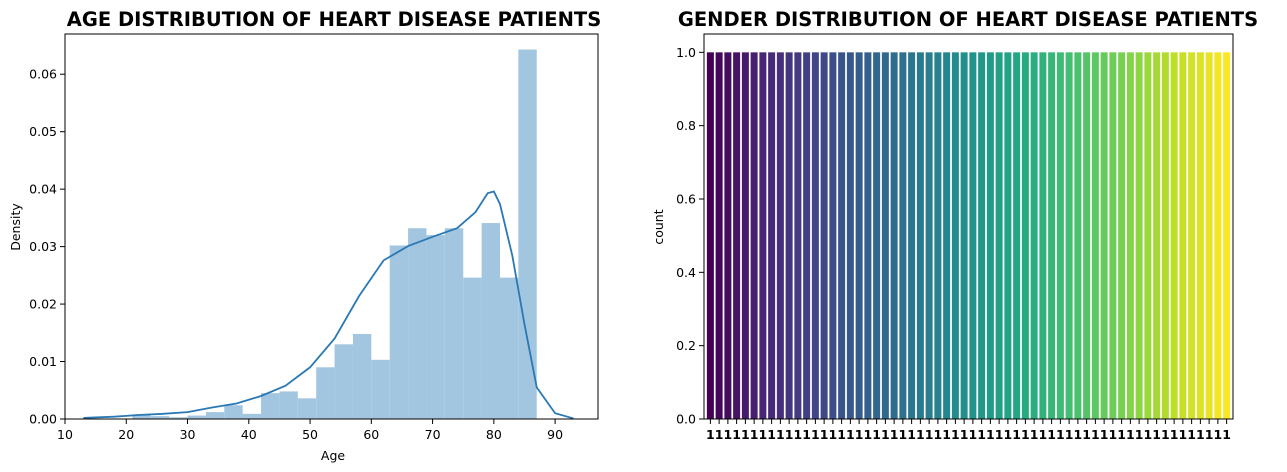  Describe the element at coordinates (65, 434) in the screenshot. I see `x-tick-label: 10` at that location.